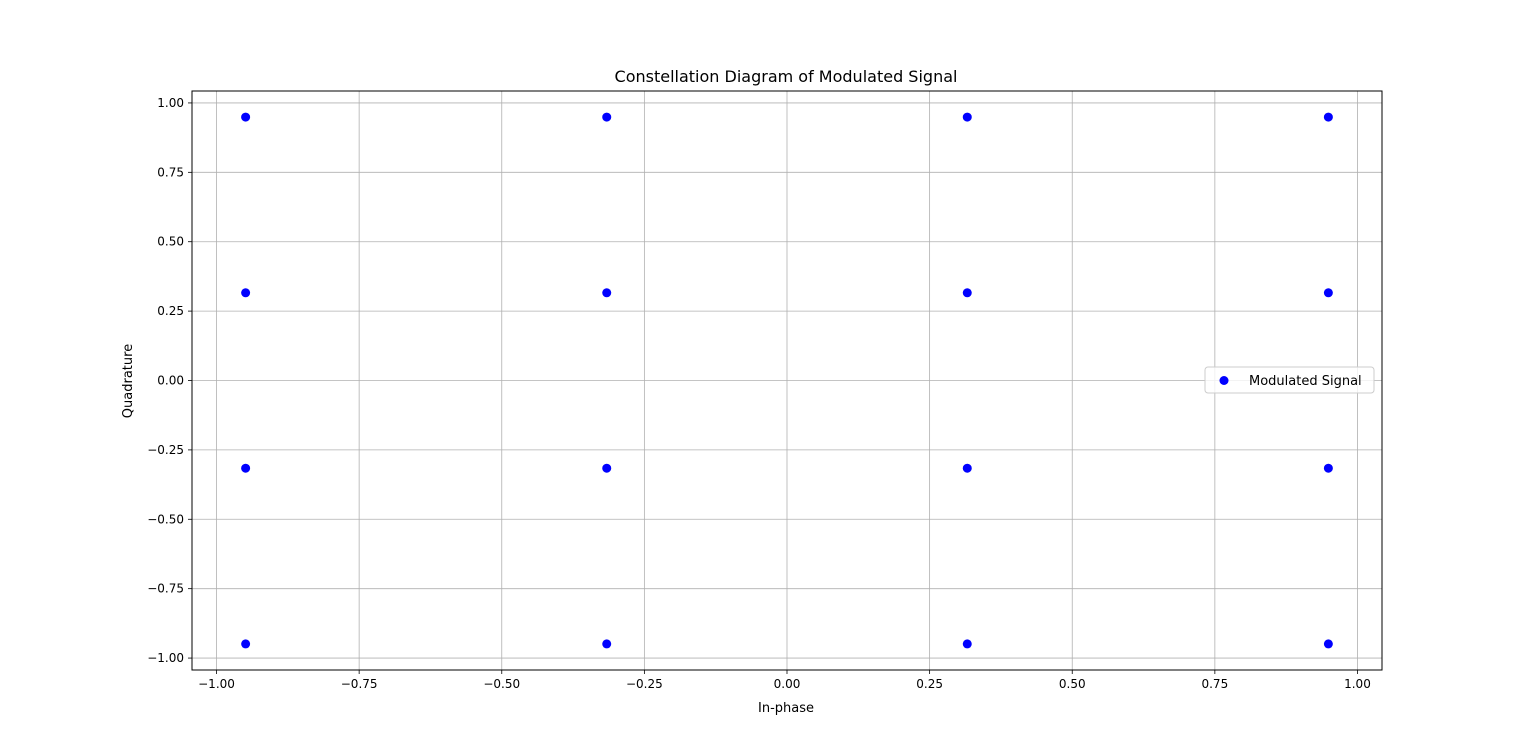 The height and width of the screenshot is (754, 1536). I want to click on y-axis-ticks: −1.00 −0.75 −0.50 −0.25 0.00 0.25 0.50 0.75 1.00, so click(169, 380).